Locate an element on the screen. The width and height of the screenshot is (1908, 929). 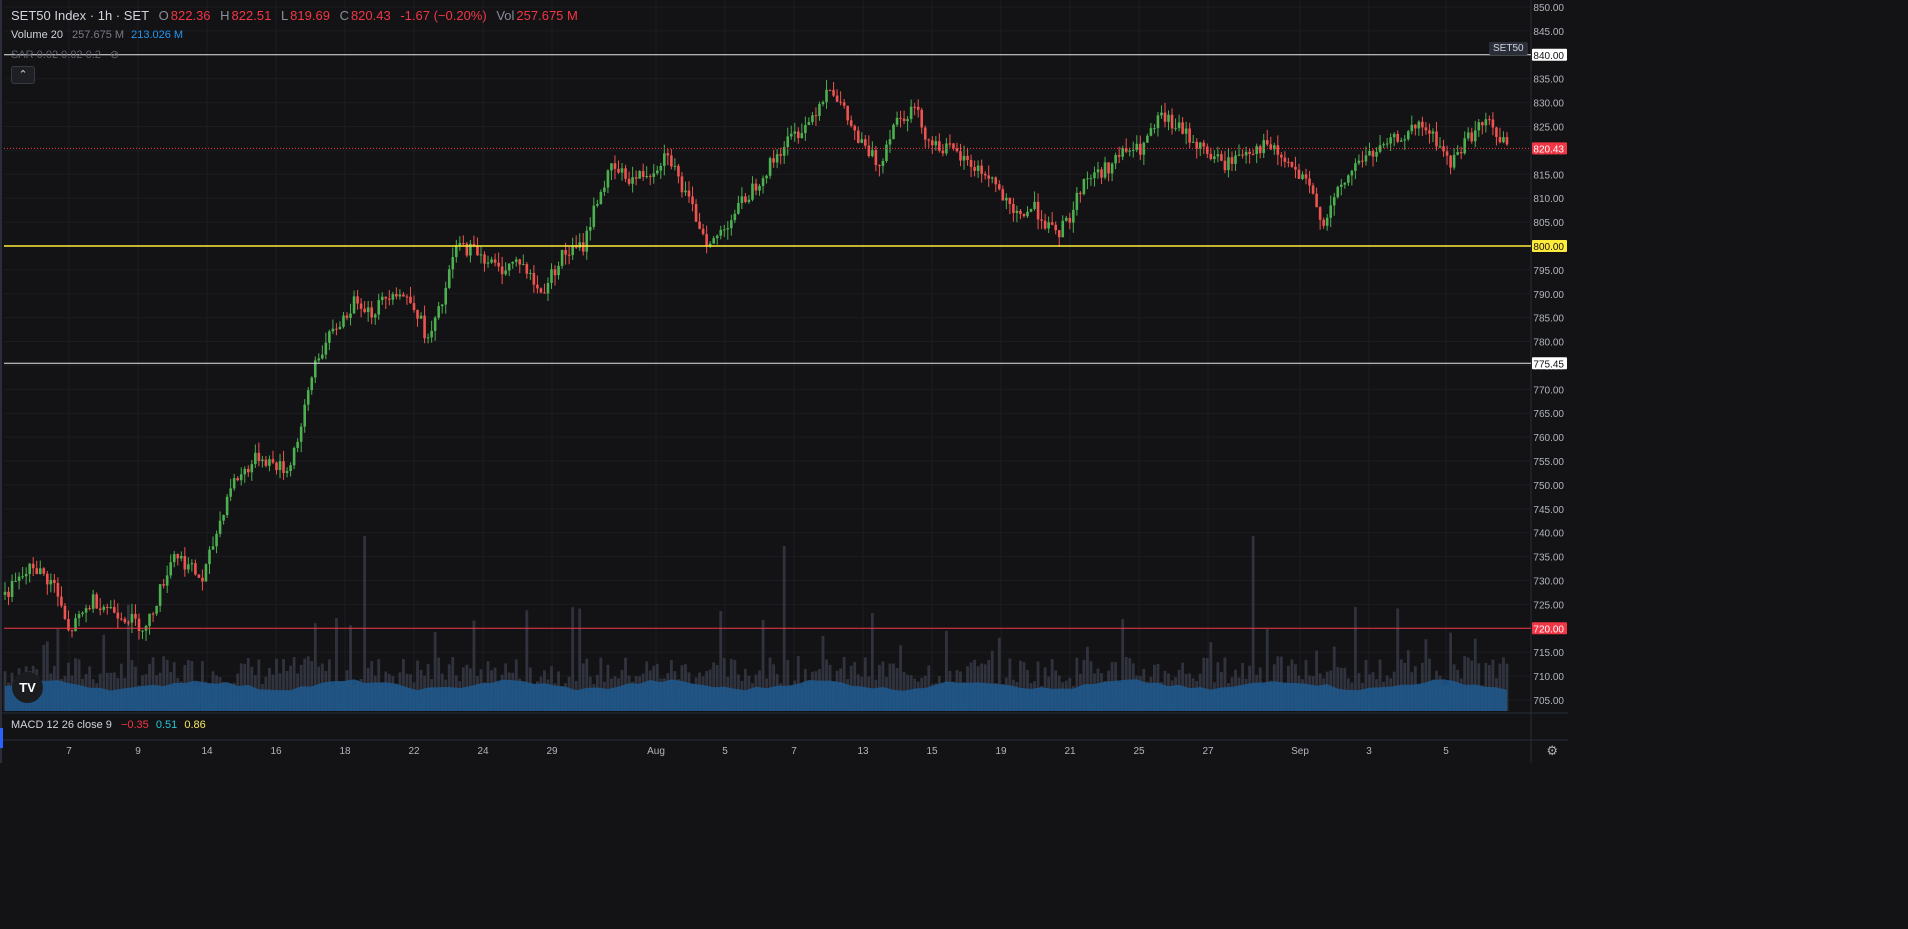
open-value: 822.36 is located at coordinates (190, 15).